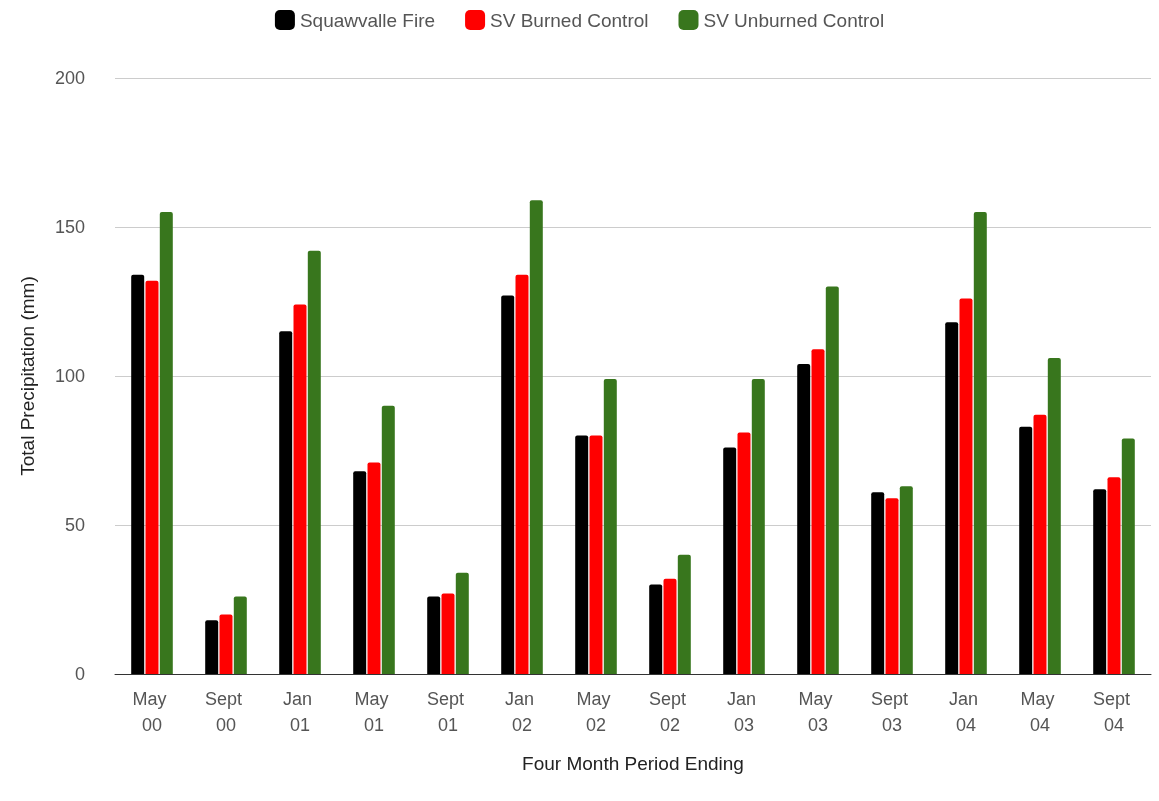  Describe the element at coordinates (367, 20) in the screenshot. I see `legend-label: Squawvalle Fire` at that location.